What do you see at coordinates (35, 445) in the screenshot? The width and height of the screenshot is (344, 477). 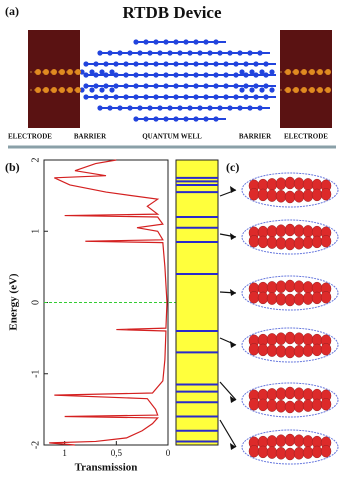 I see `y-tick-label: -2` at bounding box center [35, 445].